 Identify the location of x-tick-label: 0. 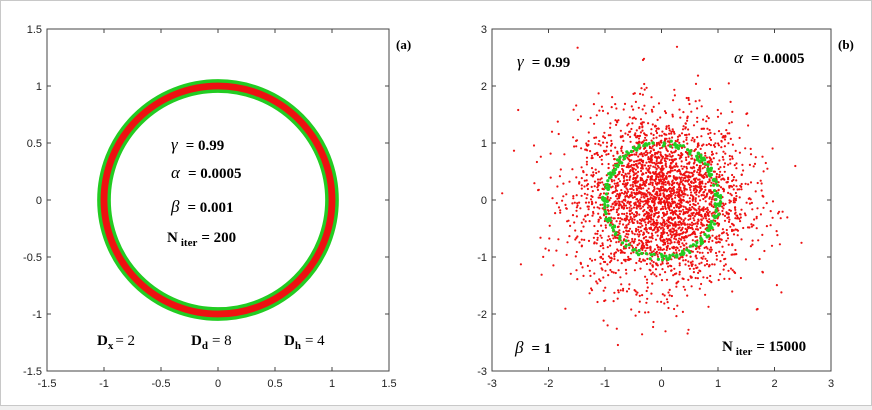
(218, 384).